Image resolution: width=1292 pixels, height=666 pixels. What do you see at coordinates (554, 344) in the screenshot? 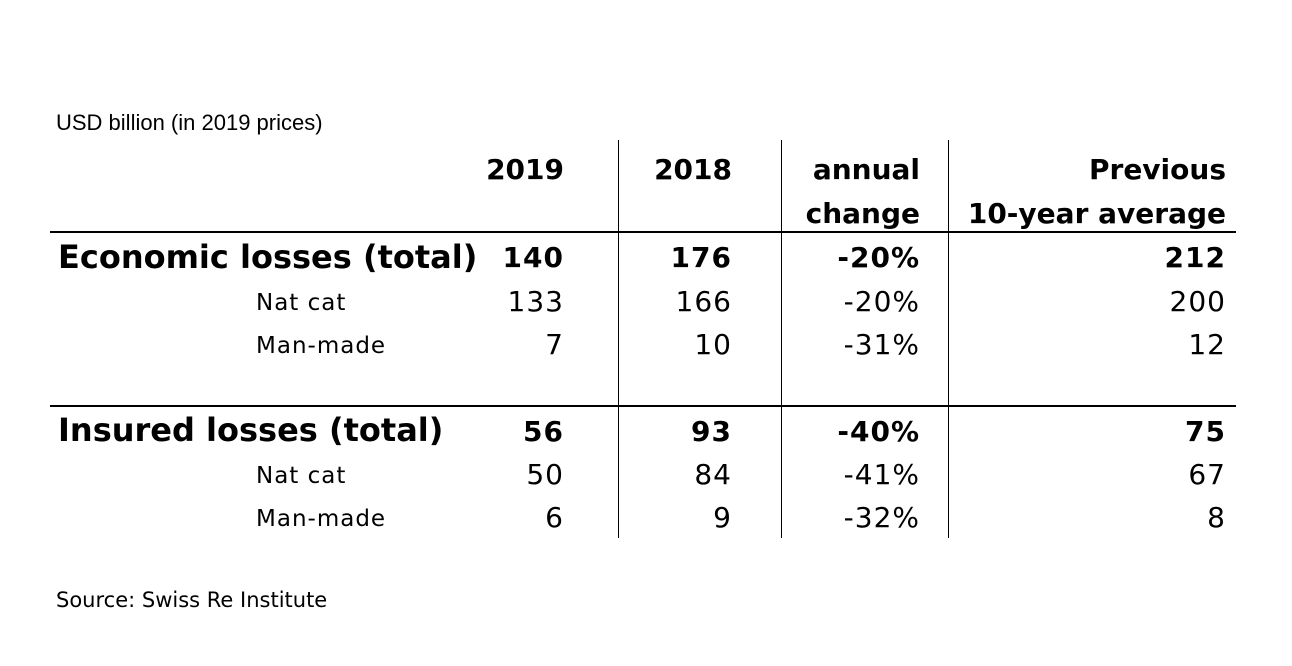
I see `table-cell: 7` at bounding box center [554, 344].